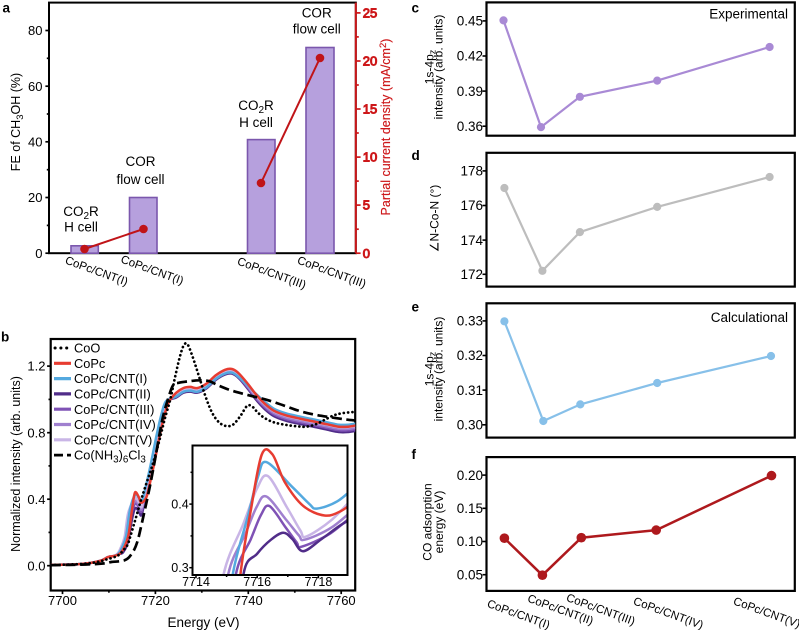 The image size is (799, 630). I want to click on svg-text: 0.45, so click(470, 21).